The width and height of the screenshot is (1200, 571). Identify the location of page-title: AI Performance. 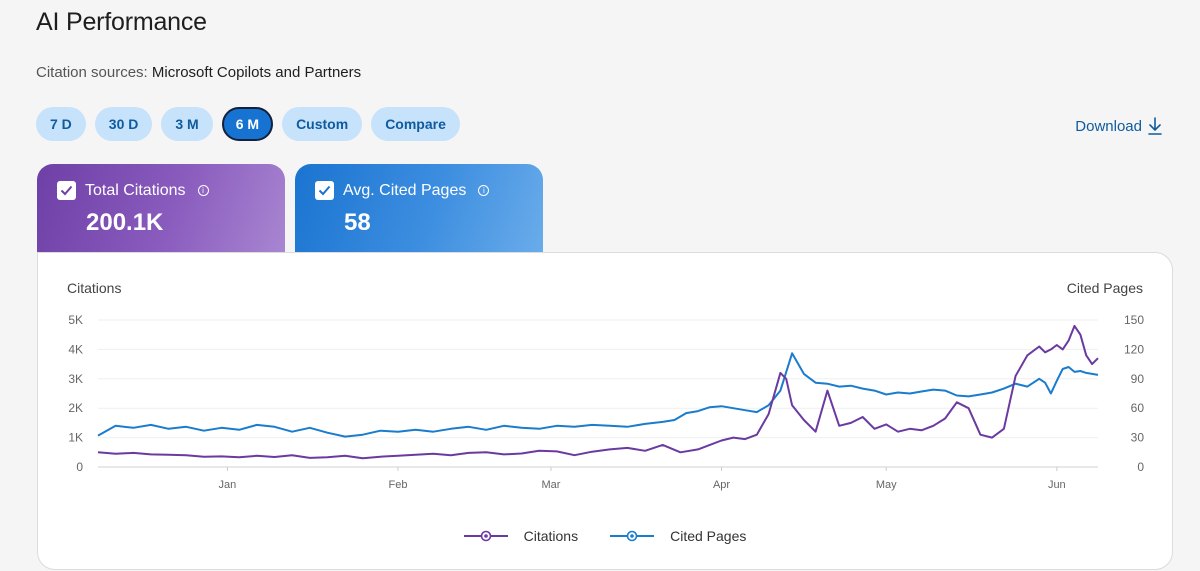
(121, 22).